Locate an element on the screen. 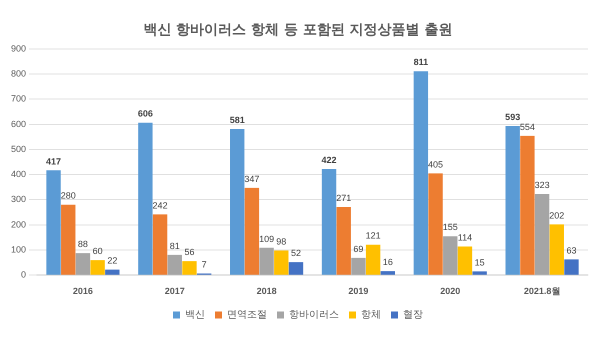 Image resolution: width=608 pixels, height=341 pixels. legend-label: 항체 is located at coordinates (371, 315).